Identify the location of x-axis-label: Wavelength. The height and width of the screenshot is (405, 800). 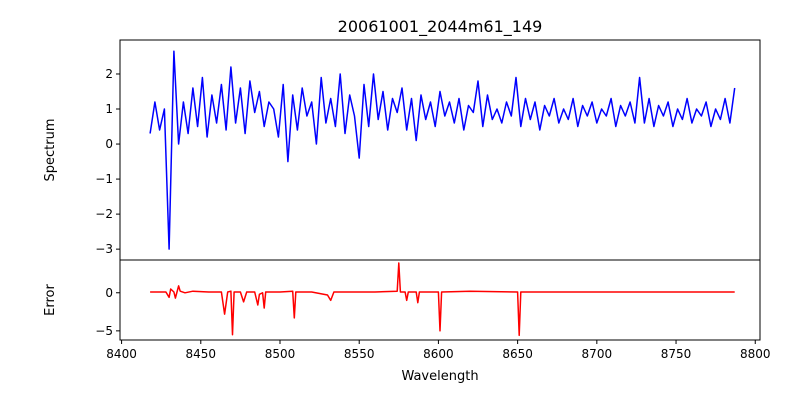
(439, 376).